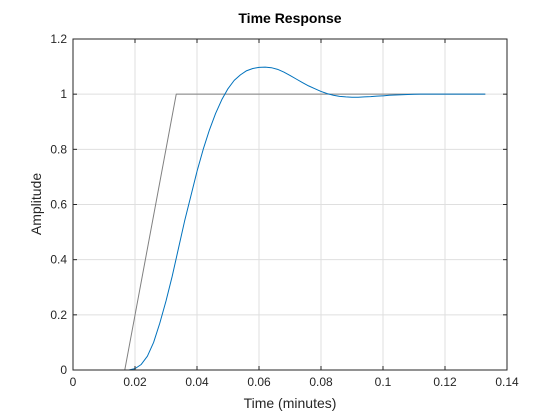  What do you see at coordinates (58, 260) in the screenshot?
I see `y-tick-label: 0.4` at bounding box center [58, 260].